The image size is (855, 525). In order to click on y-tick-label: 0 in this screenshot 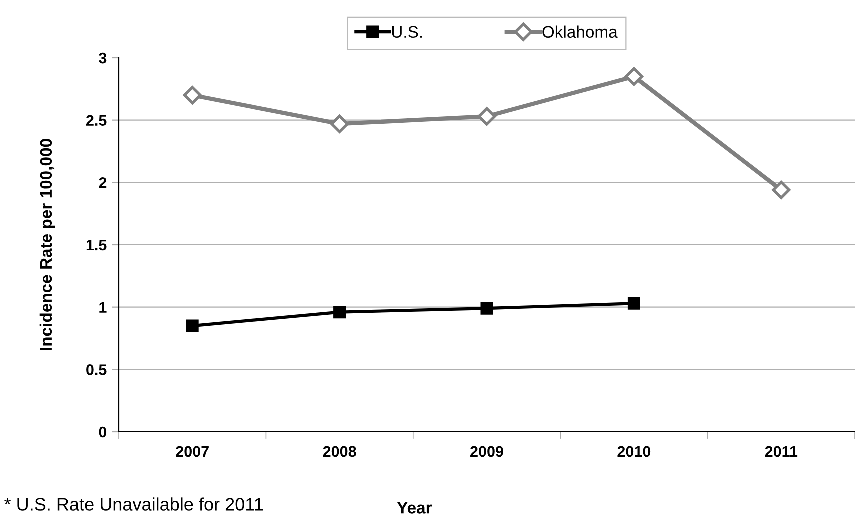, I will do `click(103, 432)`.